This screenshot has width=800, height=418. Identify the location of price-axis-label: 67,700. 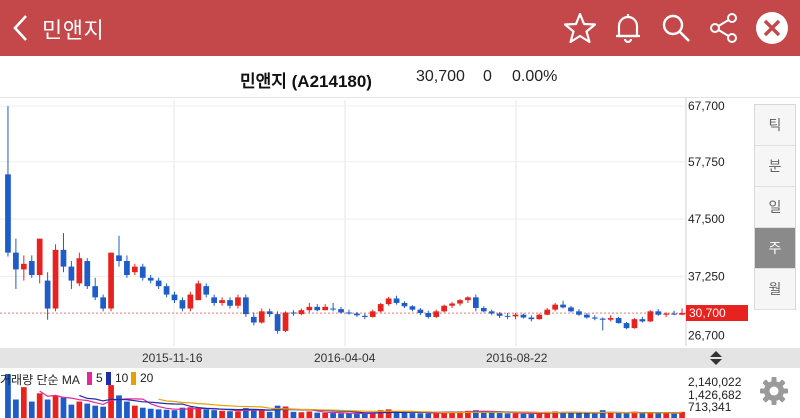
(706, 106).